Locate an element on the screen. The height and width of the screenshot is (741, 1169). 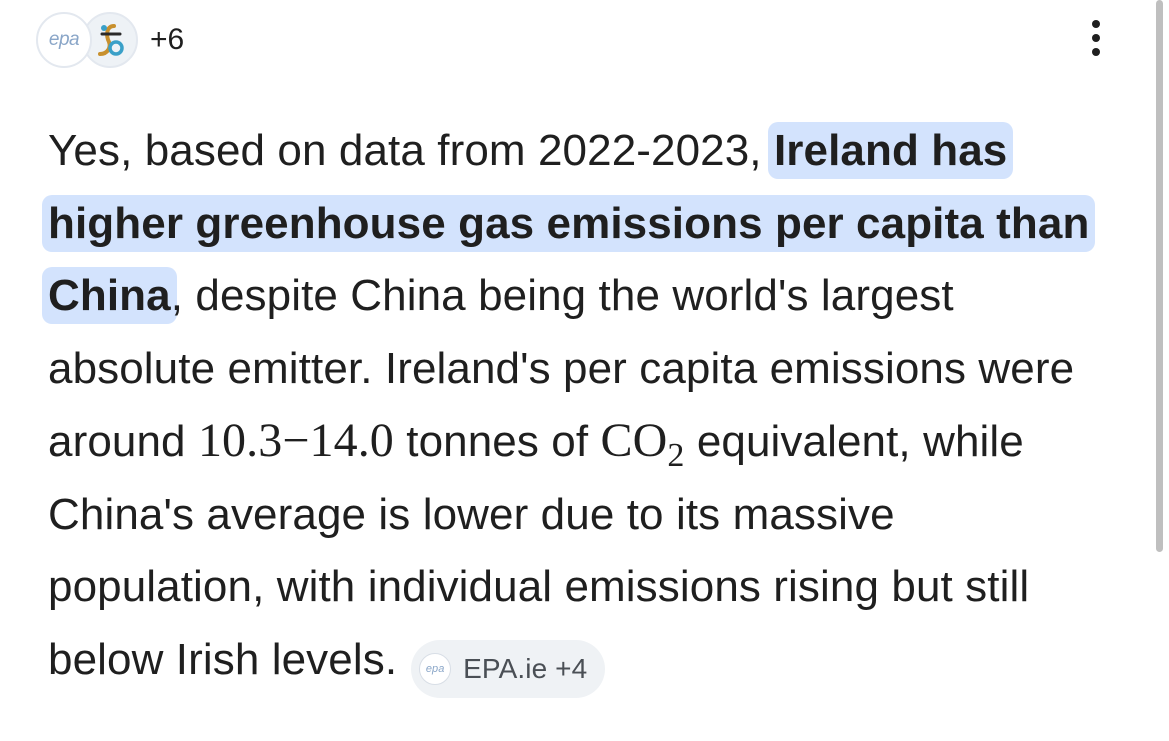
scrollbar-thumb is located at coordinates (1159, 276).